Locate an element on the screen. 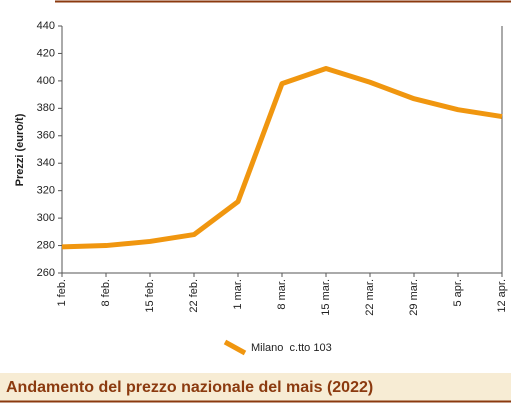  y-axis-label: Prezzi (euro/t) is located at coordinates (20, 149).